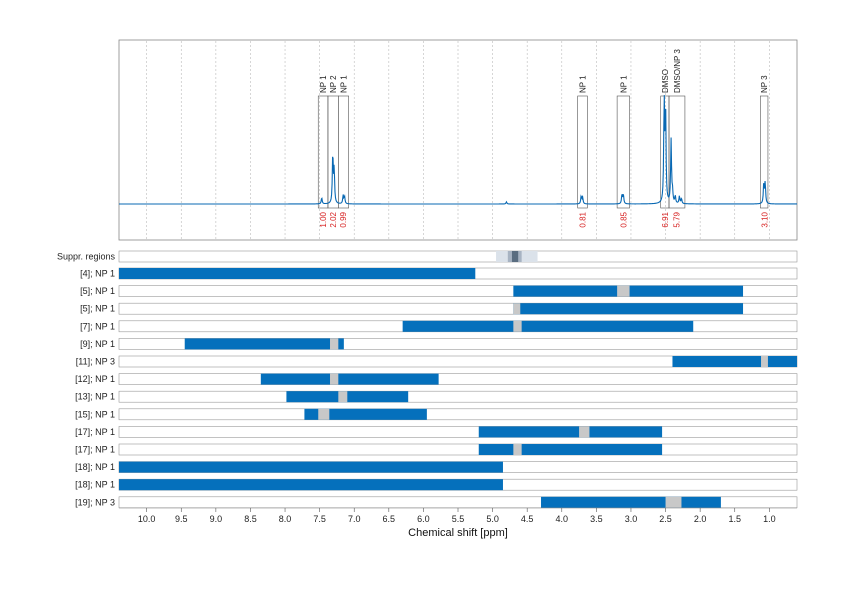 The height and width of the screenshot is (595, 842). What do you see at coordinates (95, 362) in the screenshot?
I see `row-label: [11]; NP 3` at bounding box center [95, 362].